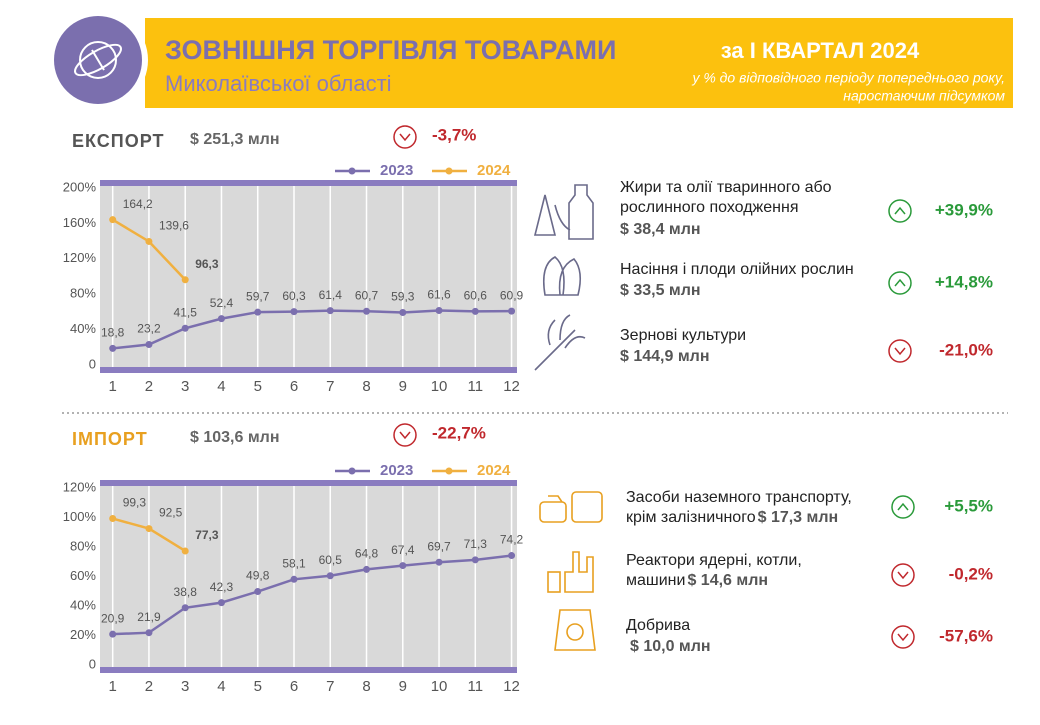  I want to click on data-label: 139,6, so click(174, 226).